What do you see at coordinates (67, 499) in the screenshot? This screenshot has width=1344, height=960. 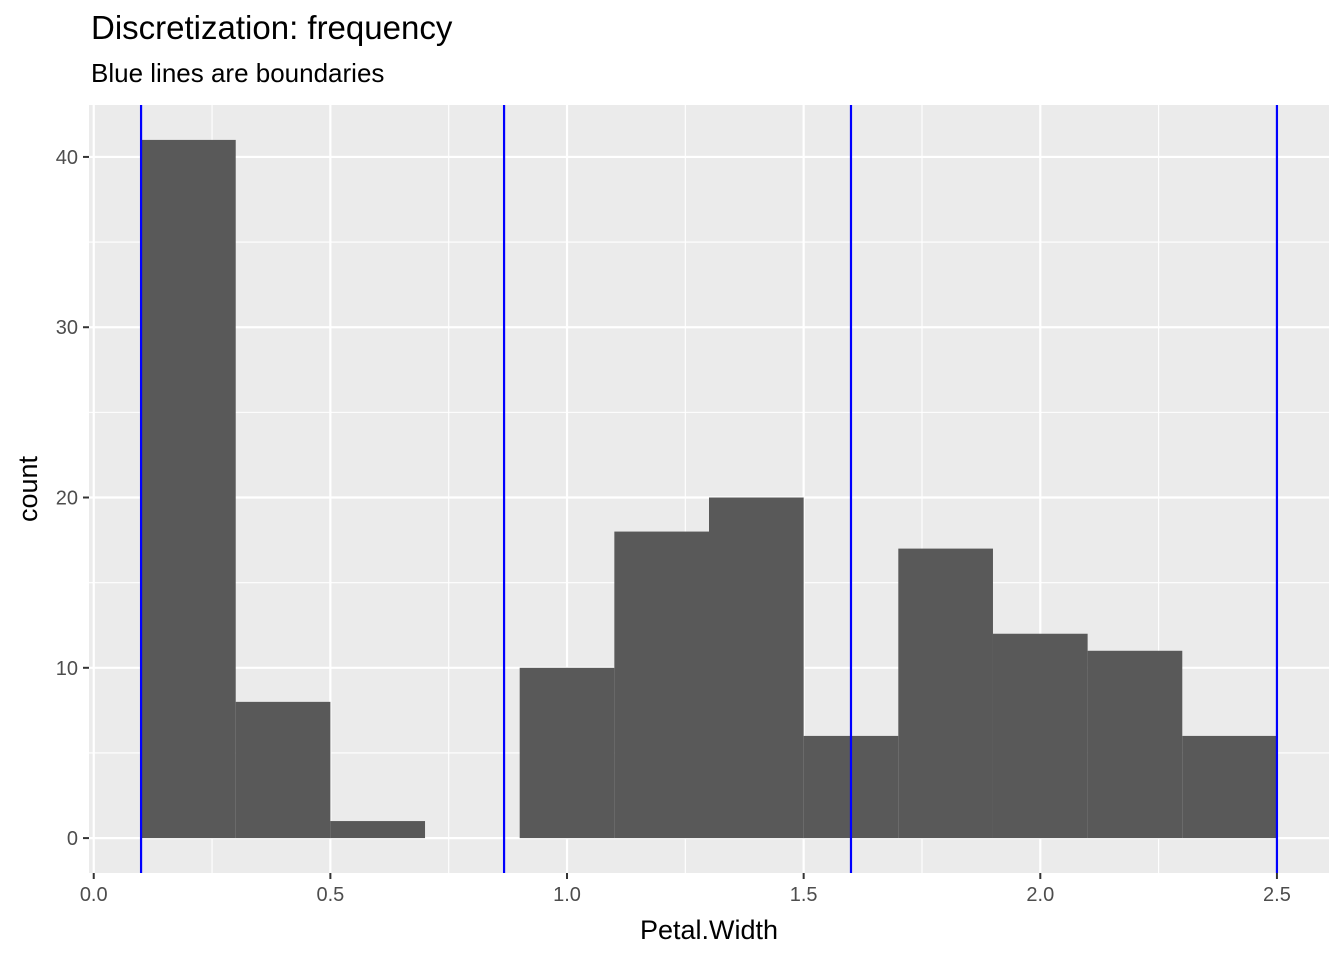 I see `y-tick-label: 20` at bounding box center [67, 499].